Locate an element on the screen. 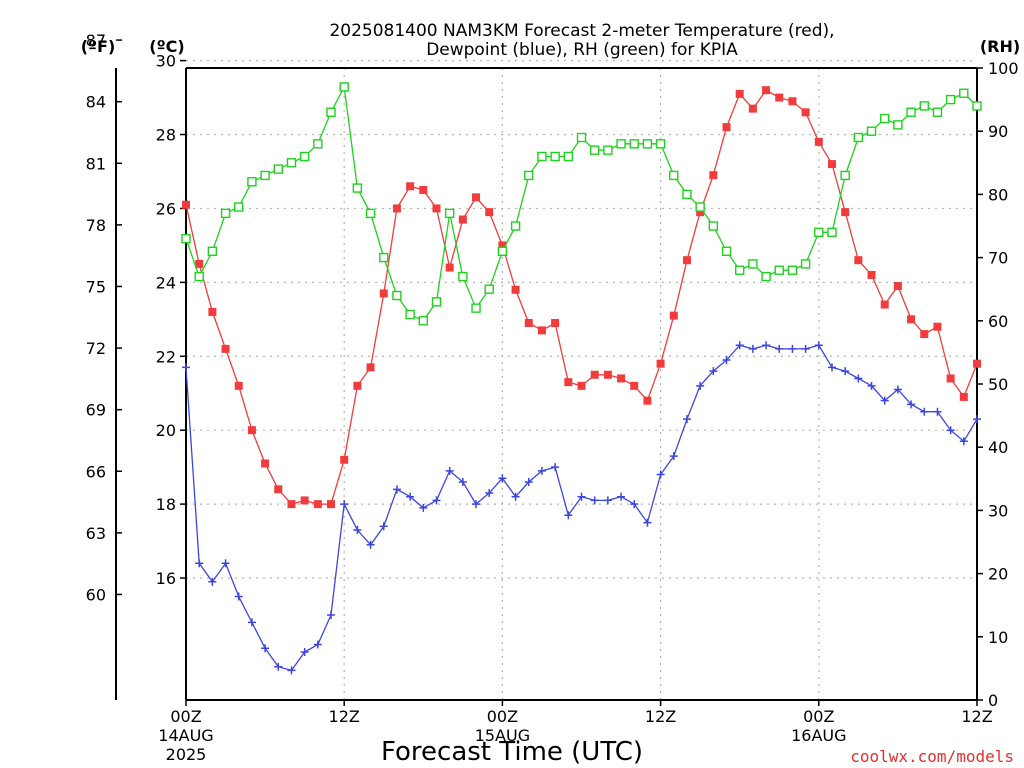 The height and width of the screenshot is (768, 1024). tick-label-rh: 90 is located at coordinates (998, 131).